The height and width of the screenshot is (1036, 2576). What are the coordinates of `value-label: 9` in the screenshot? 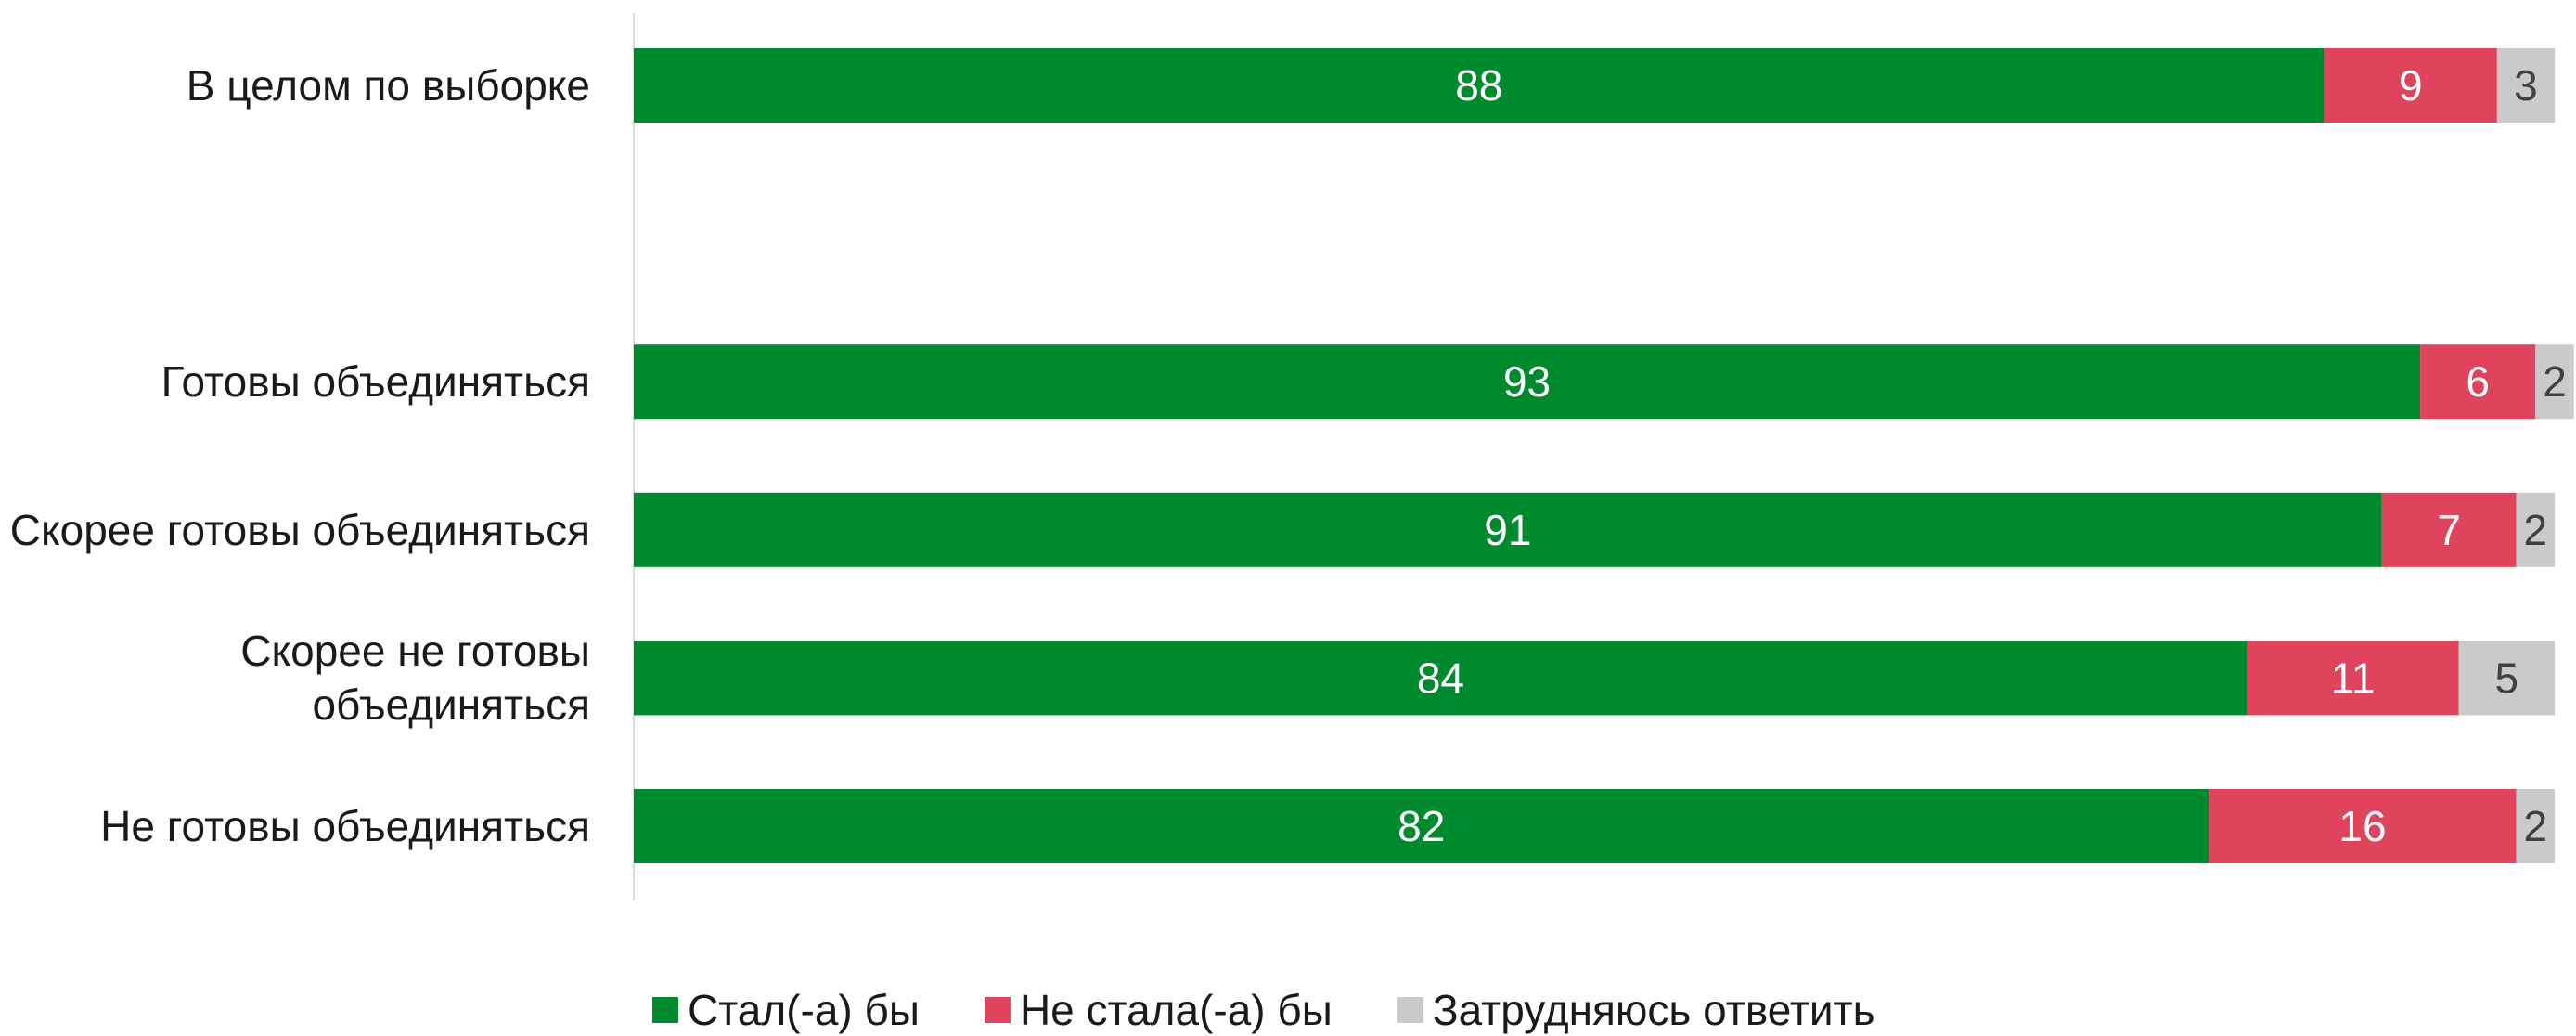 It's located at (2411, 85).